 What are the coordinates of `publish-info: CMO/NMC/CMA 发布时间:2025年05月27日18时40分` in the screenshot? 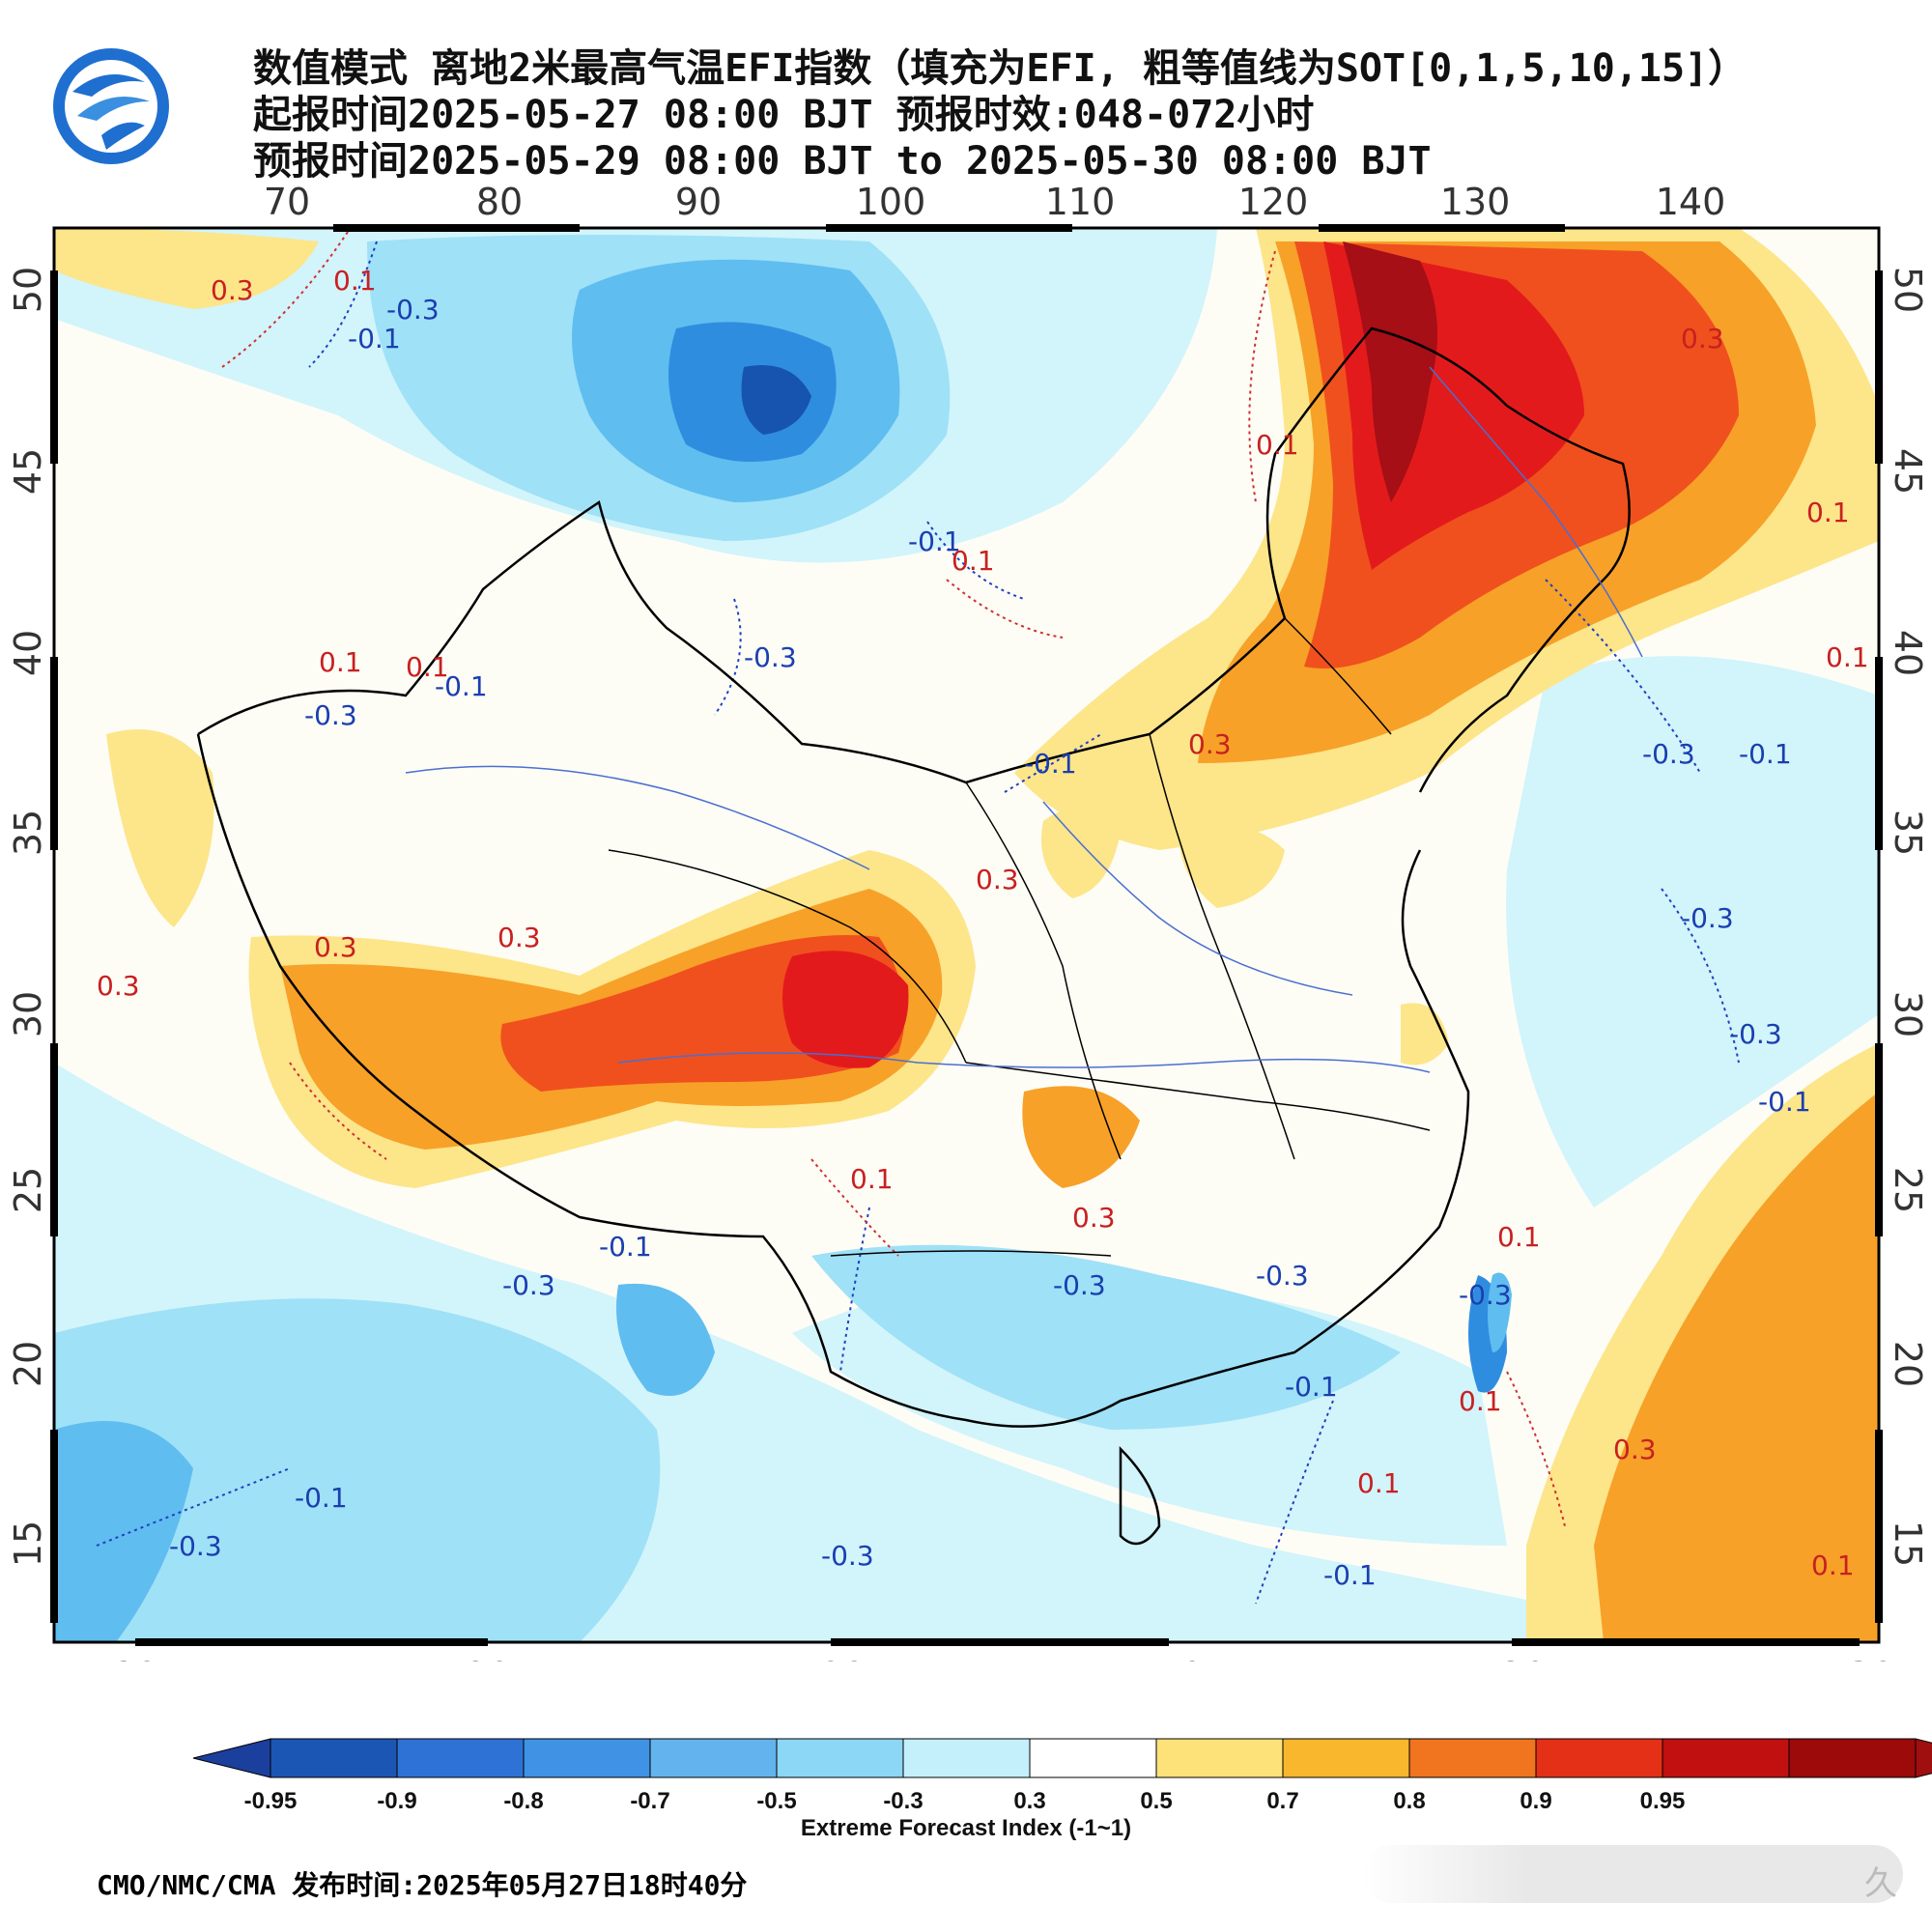 It's located at (422, 1885).